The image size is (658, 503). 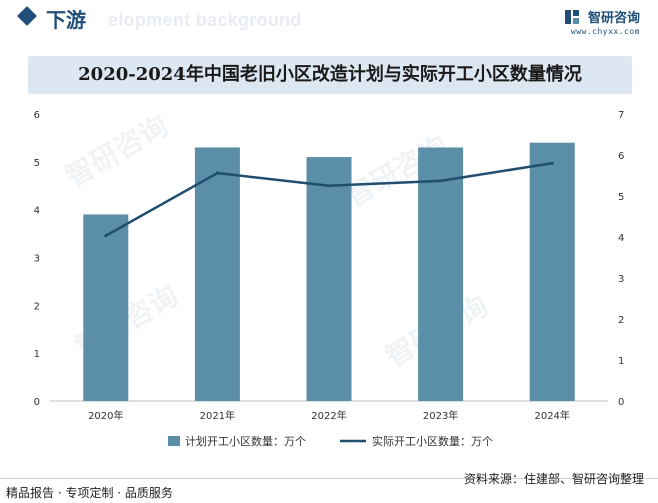 What do you see at coordinates (37, 402) in the screenshot?
I see `y-left-tick-label: 0` at bounding box center [37, 402].